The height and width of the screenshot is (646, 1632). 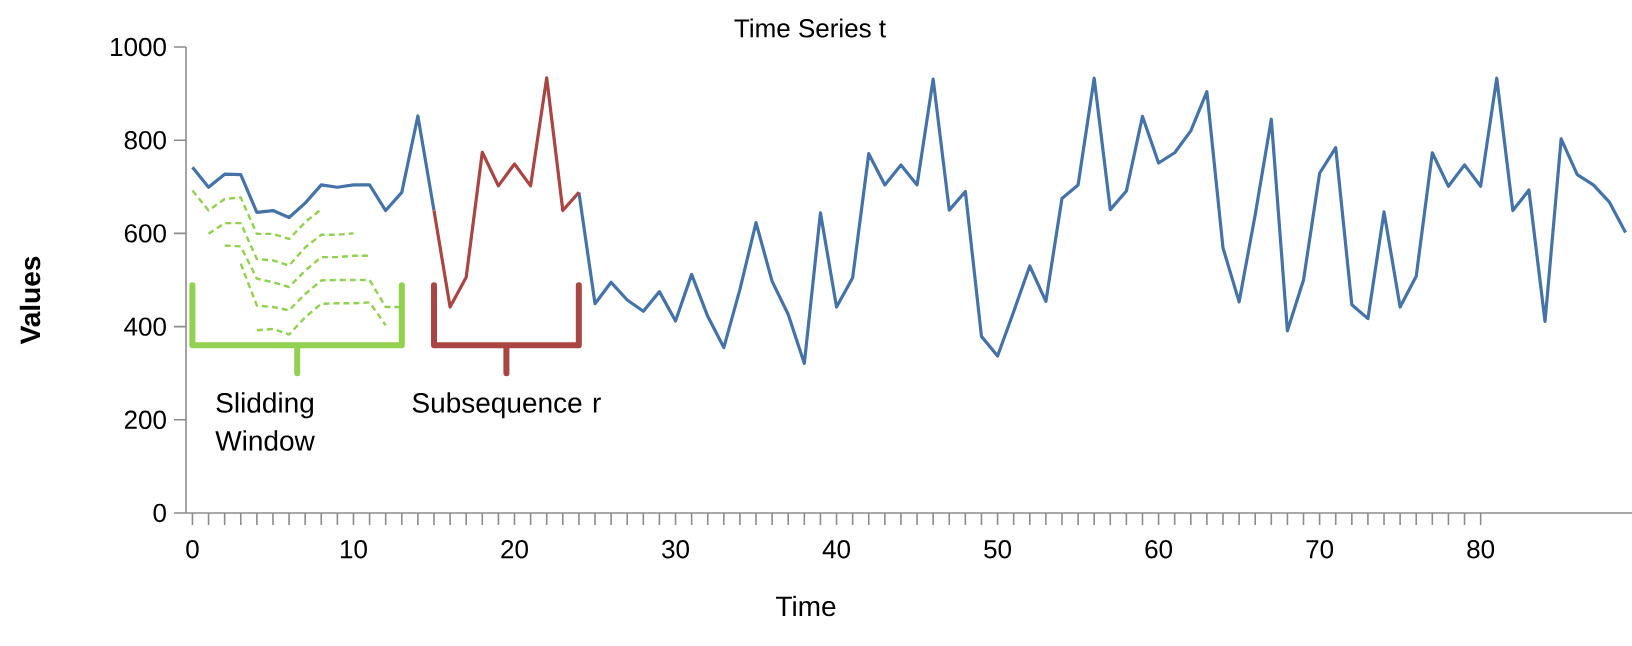 I want to click on annotation: Slidding Window, so click(x=265, y=421).